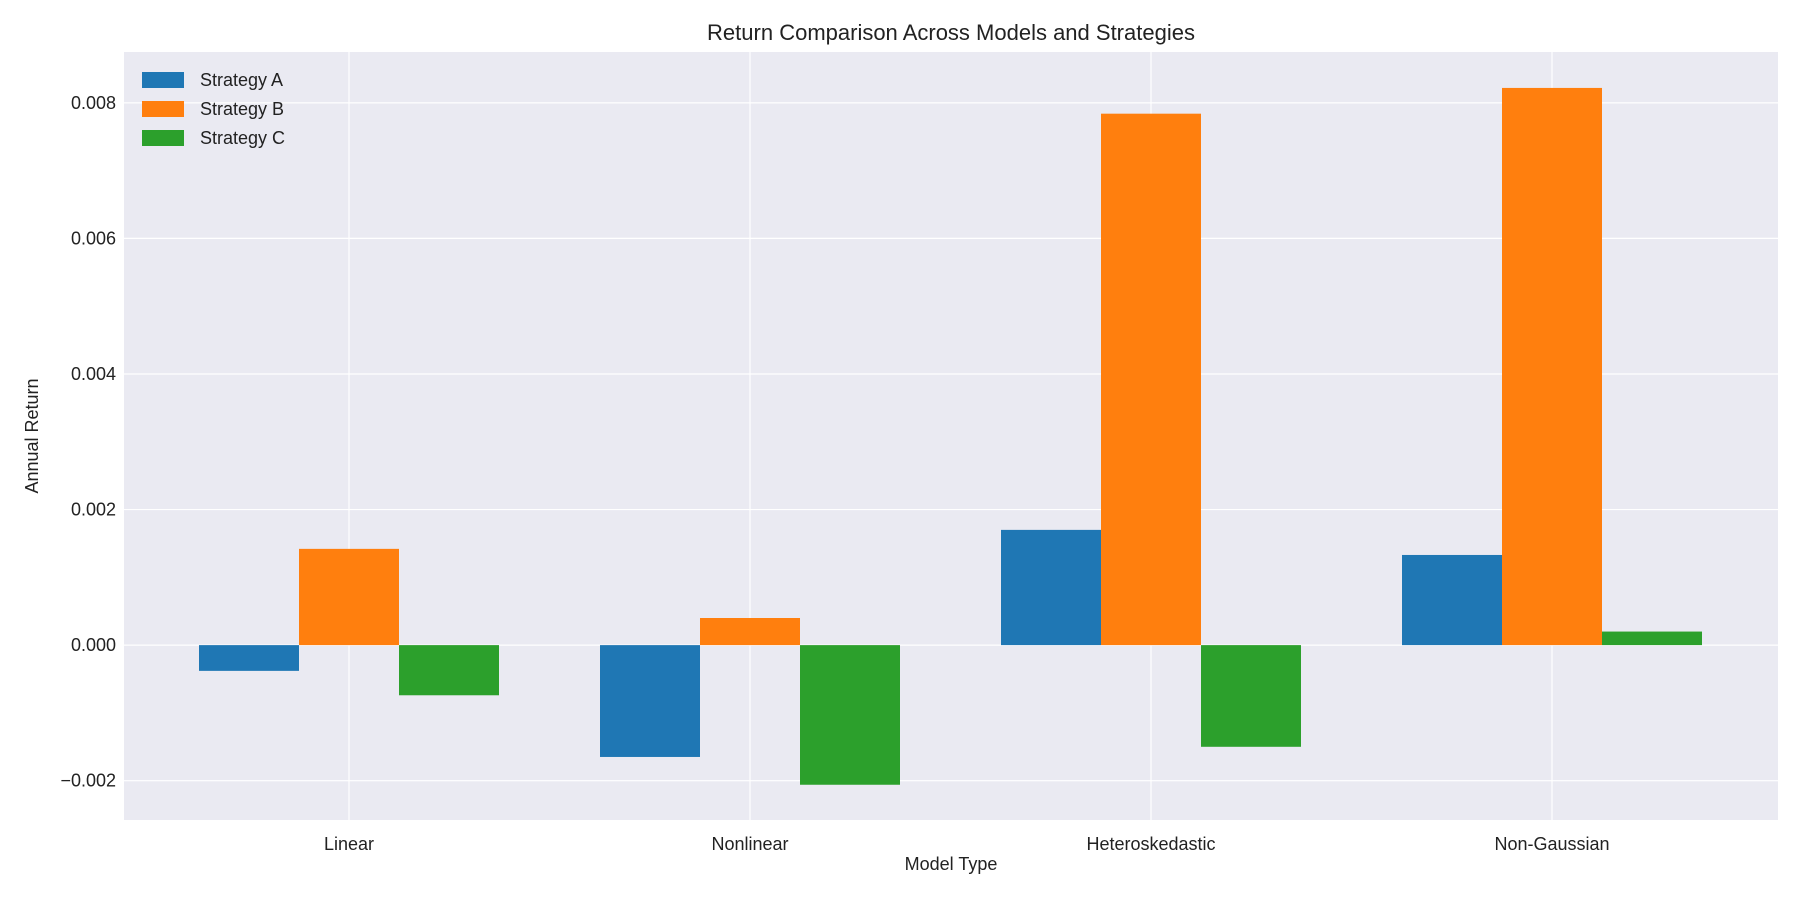  I want to click on y-tick-label: 0.006, so click(93, 238).